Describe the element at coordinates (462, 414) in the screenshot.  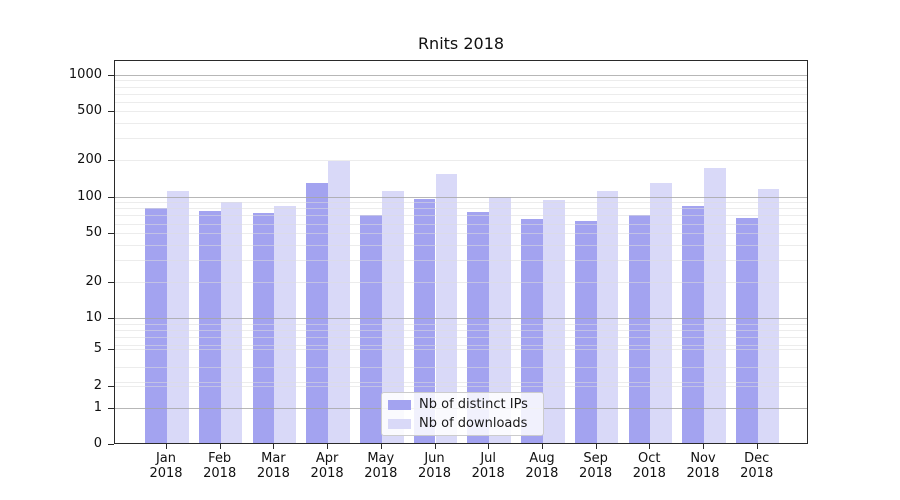
I see `legend: Nb of distinct IPs Nb of downloads` at that location.